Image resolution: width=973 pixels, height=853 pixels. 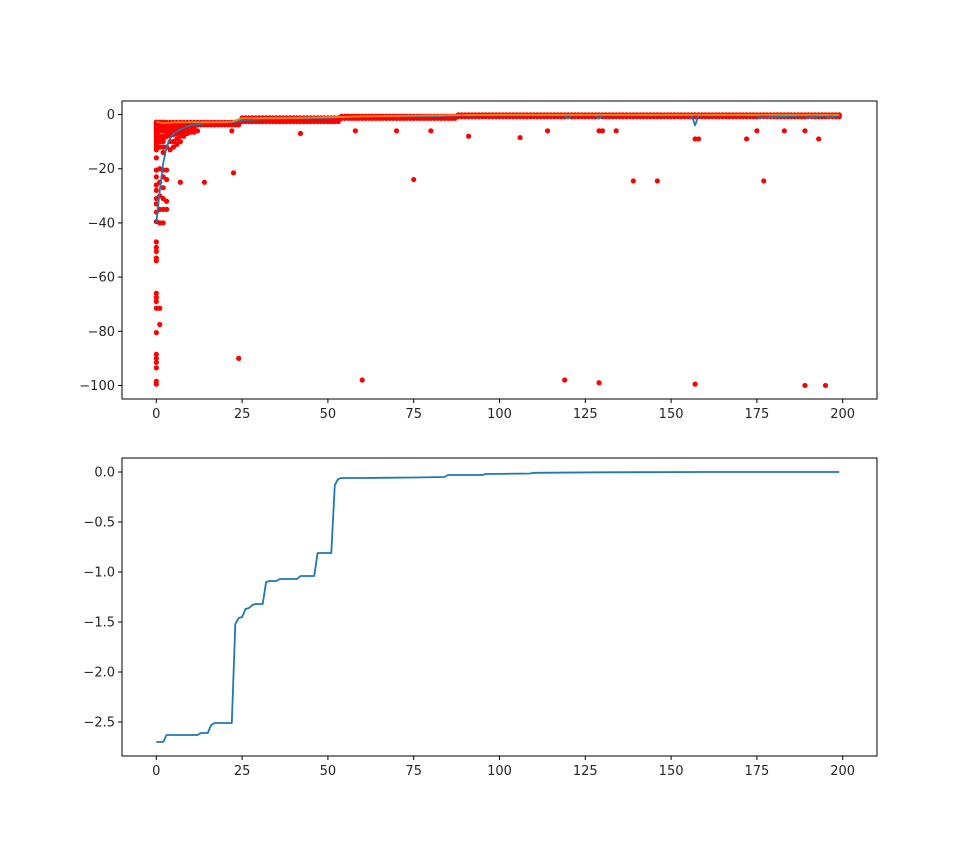 What do you see at coordinates (99, 723) in the screenshot?
I see `y-tick-label: −2.5` at bounding box center [99, 723].